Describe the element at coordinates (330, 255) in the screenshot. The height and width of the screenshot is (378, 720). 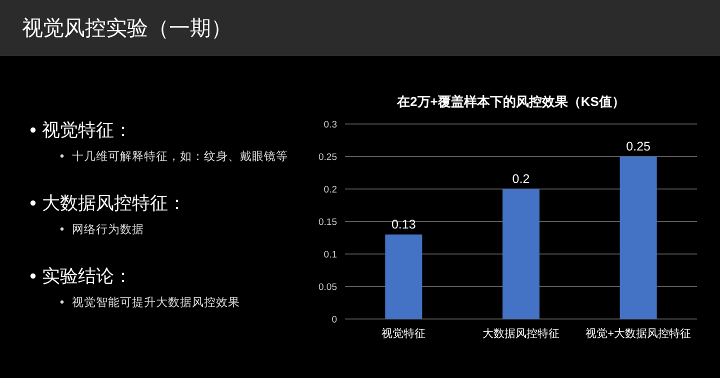
I see `y-tick-label: 0.1` at that location.